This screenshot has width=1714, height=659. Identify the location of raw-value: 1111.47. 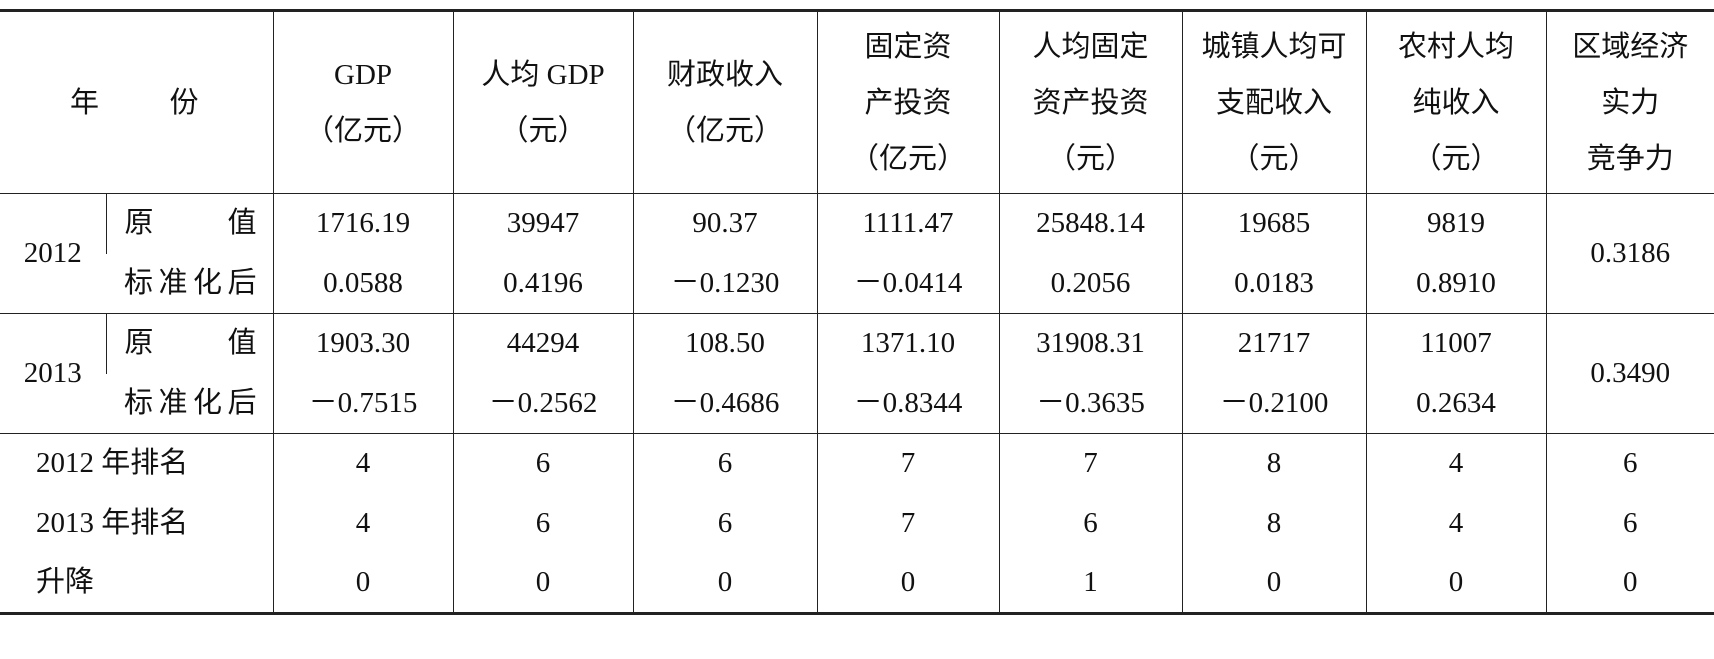
(908, 223).